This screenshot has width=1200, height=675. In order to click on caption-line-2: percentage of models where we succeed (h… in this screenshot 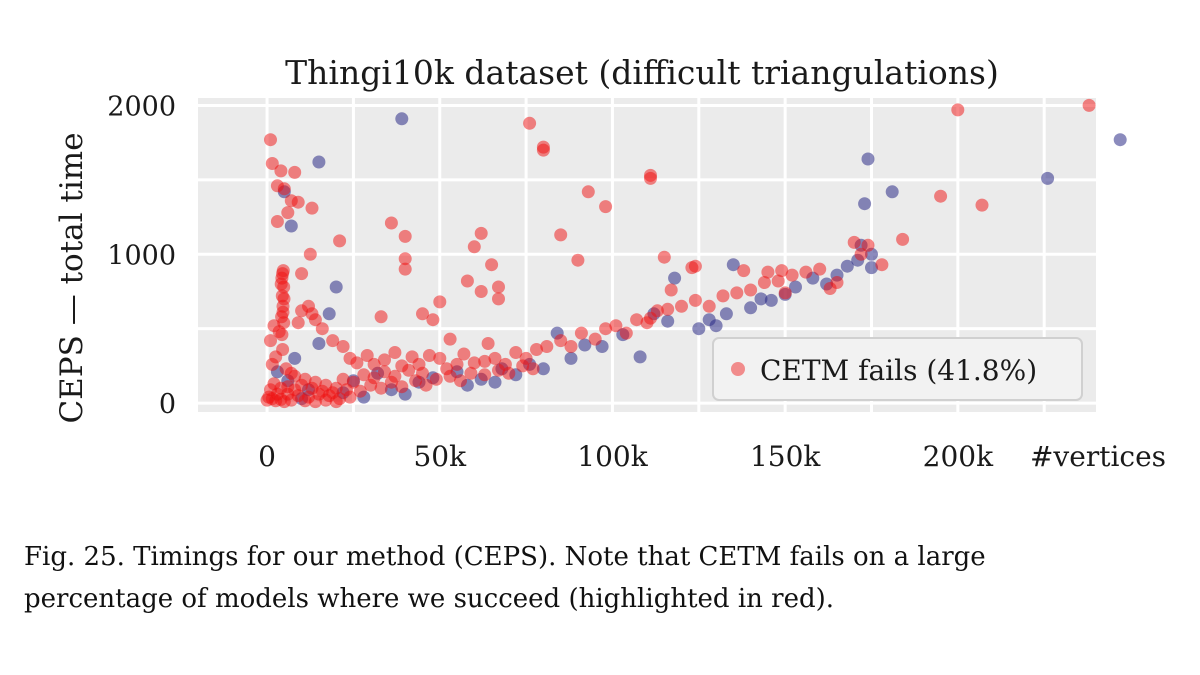, I will do `click(429, 599)`.